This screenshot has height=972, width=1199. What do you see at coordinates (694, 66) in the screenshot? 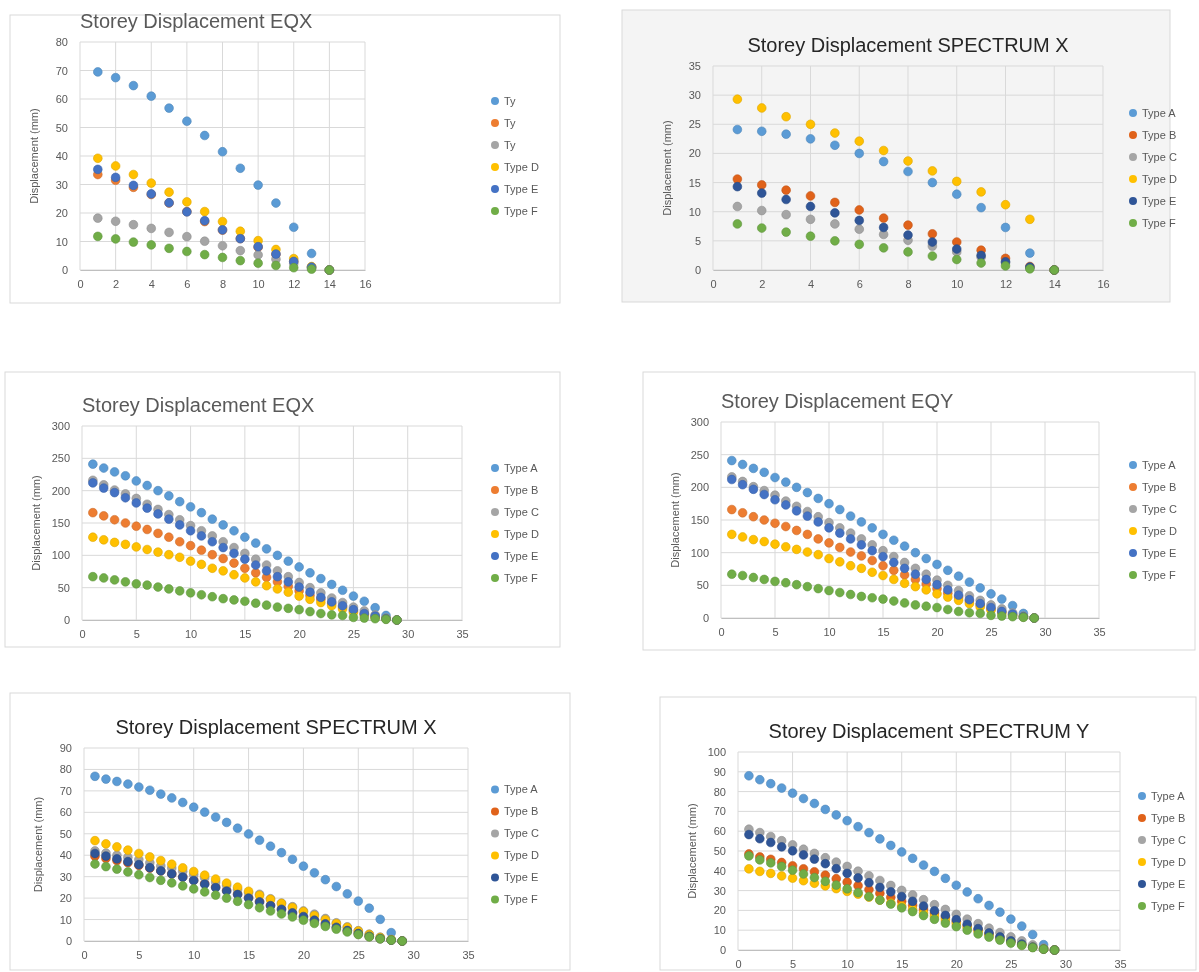
I see `y-tick-label: 35` at bounding box center [694, 66].